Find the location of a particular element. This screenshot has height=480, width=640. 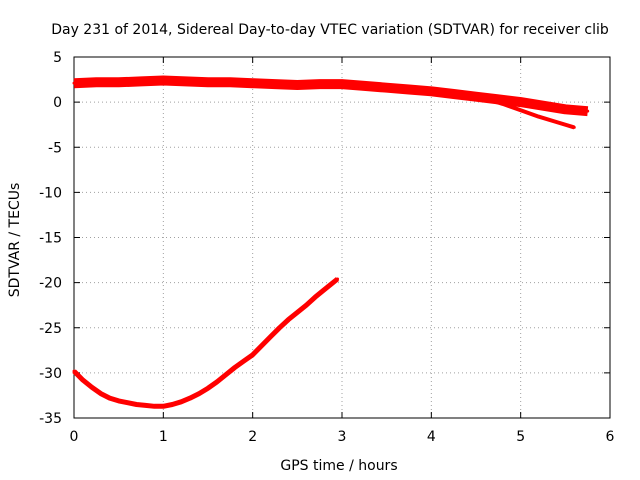

x-tick-label: 2 is located at coordinates (252, 437).